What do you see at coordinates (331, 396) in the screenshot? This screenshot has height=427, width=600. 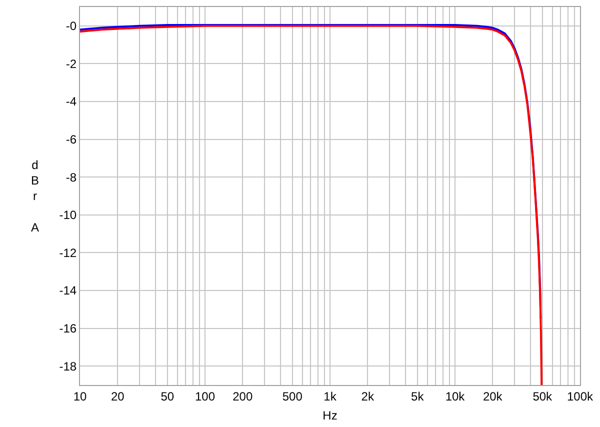 I see `x-tick-label: 1k` at bounding box center [331, 396].